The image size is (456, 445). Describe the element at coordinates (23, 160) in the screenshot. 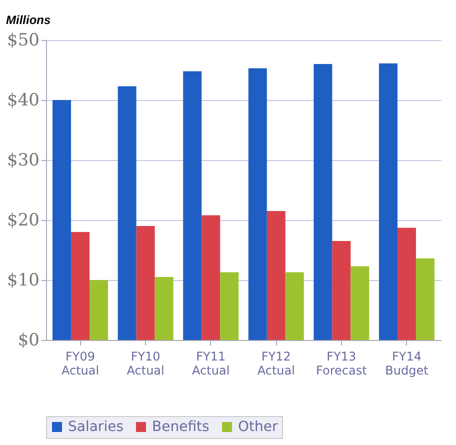

I see `y-tick-label: $30` at that location.